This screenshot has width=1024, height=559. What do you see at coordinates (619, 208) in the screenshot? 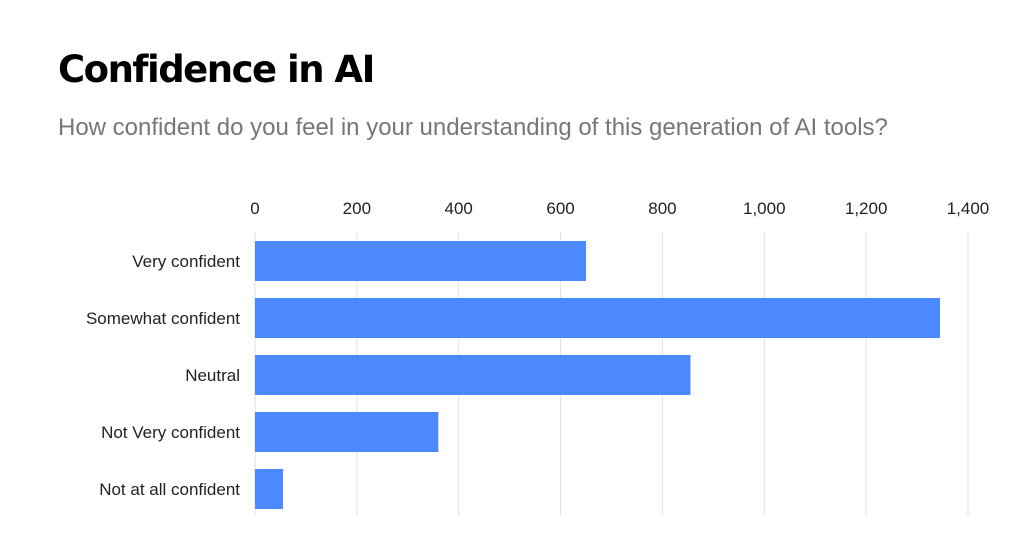
I see `x-axis-ticks: 0 200 400 600 800 1,000 1,200 1,400` at bounding box center [619, 208].